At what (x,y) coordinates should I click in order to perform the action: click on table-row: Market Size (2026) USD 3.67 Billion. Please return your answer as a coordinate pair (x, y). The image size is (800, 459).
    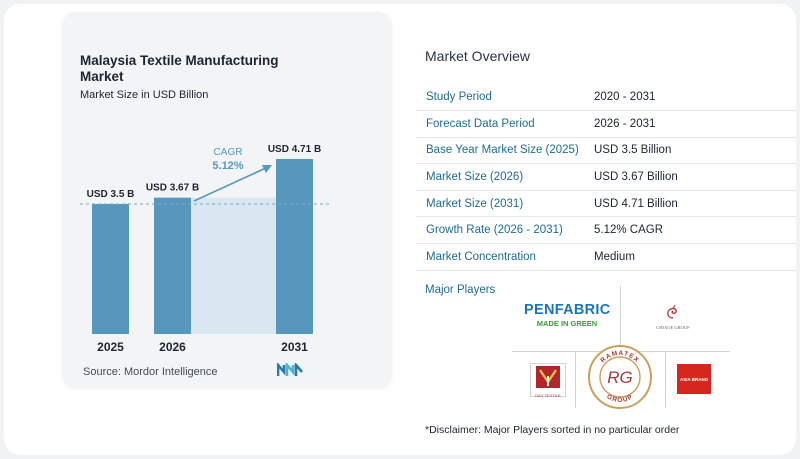
    Looking at the image, I should click on (606, 177).